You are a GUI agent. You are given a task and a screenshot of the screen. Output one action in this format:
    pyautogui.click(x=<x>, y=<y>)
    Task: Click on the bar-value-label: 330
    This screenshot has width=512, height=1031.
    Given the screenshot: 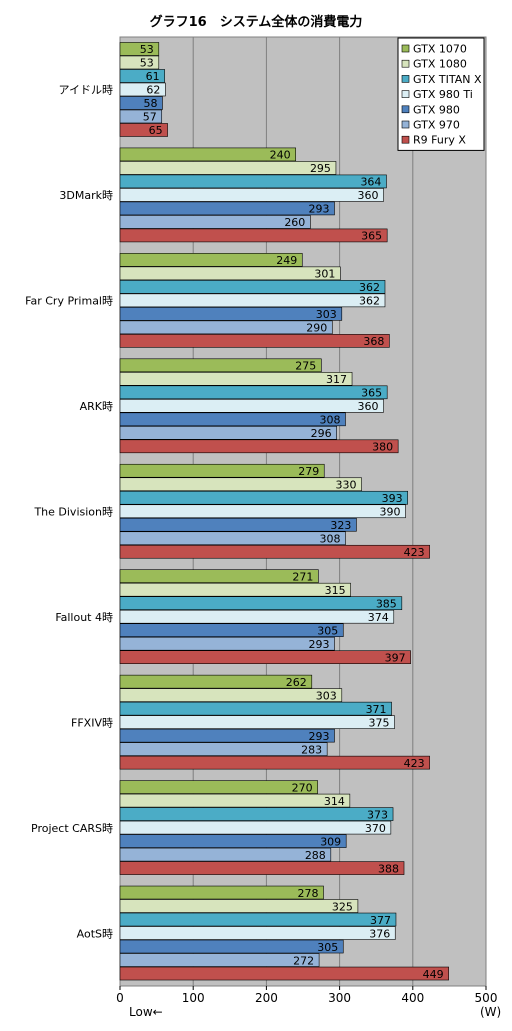 What is the action you would take?
    pyautogui.click(x=346, y=485)
    